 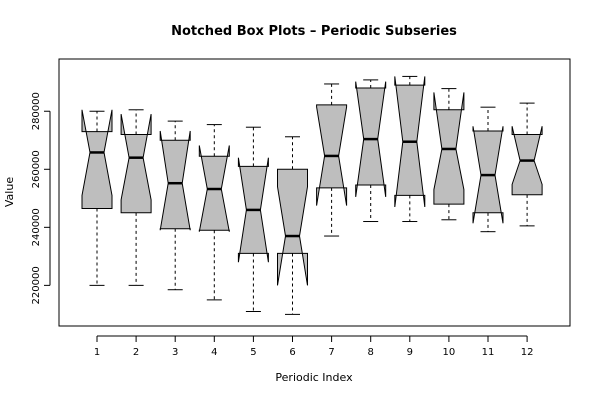 What do you see at coordinates (292, 352) in the screenshot?
I see `x-tick-label: 6` at bounding box center [292, 352].